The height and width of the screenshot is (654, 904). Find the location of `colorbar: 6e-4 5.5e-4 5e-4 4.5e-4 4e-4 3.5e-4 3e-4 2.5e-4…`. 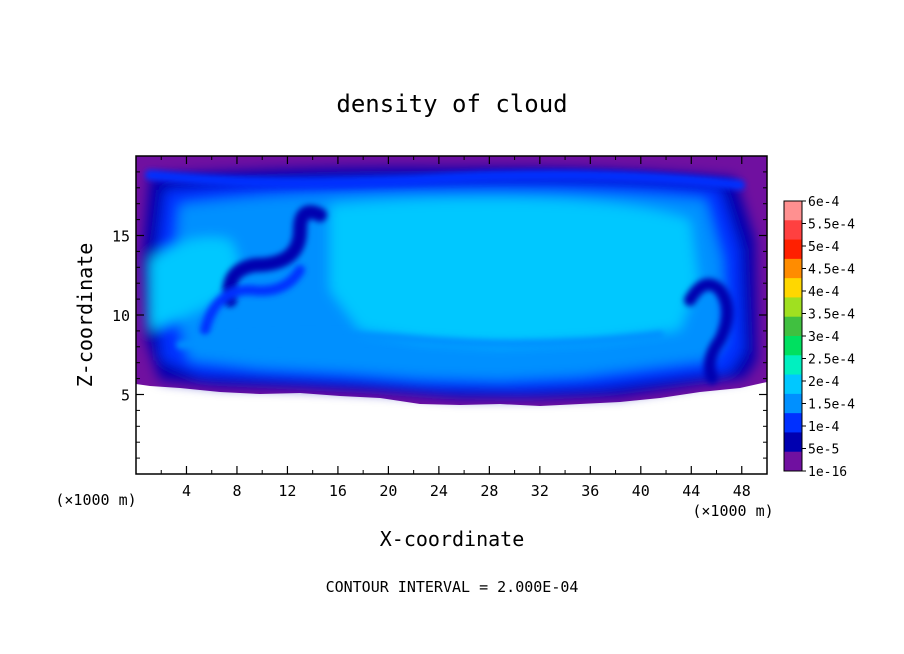

colorbar: 6e-4 5.5e-4 5e-4 4.5e-4 4e-4 3.5e-4 3e-4 2.5e-4… is located at coordinates (819, 337).